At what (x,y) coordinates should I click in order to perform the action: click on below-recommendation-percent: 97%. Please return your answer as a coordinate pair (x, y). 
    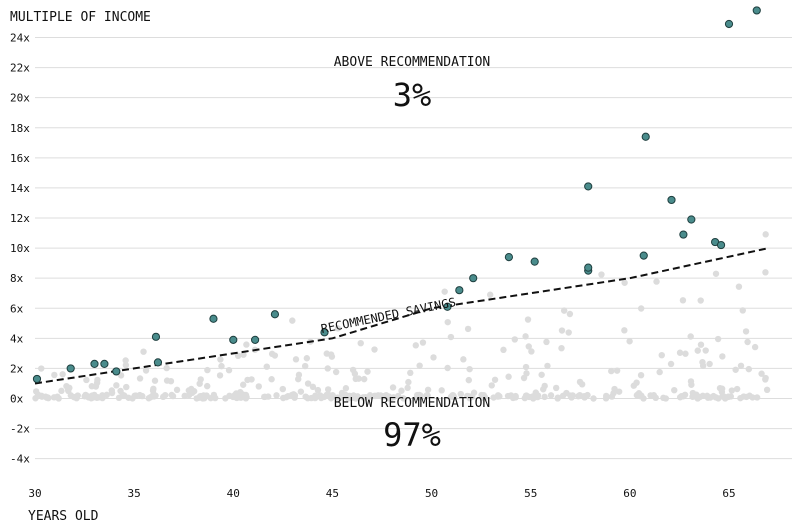
    Looking at the image, I should click on (412, 435).